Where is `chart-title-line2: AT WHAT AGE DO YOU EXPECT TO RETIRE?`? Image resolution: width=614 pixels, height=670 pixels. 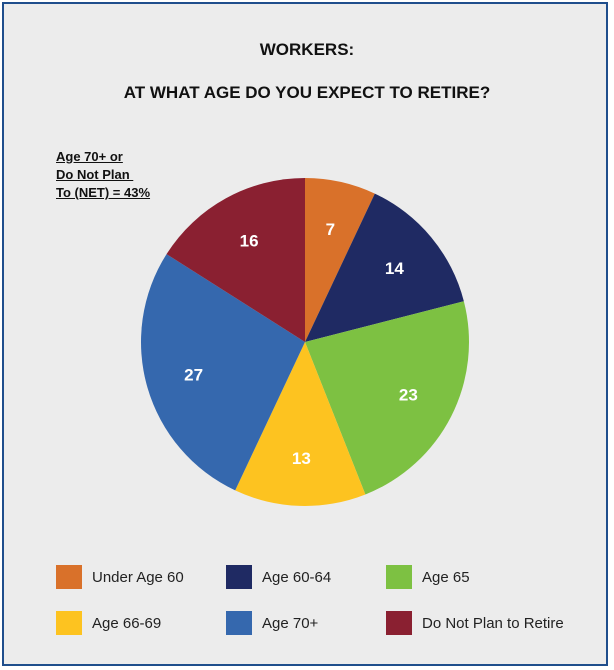
chart-title-line2: AT WHAT AGE DO YOU EXPECT TO RETIRE? is located at coordinates (307, 92).